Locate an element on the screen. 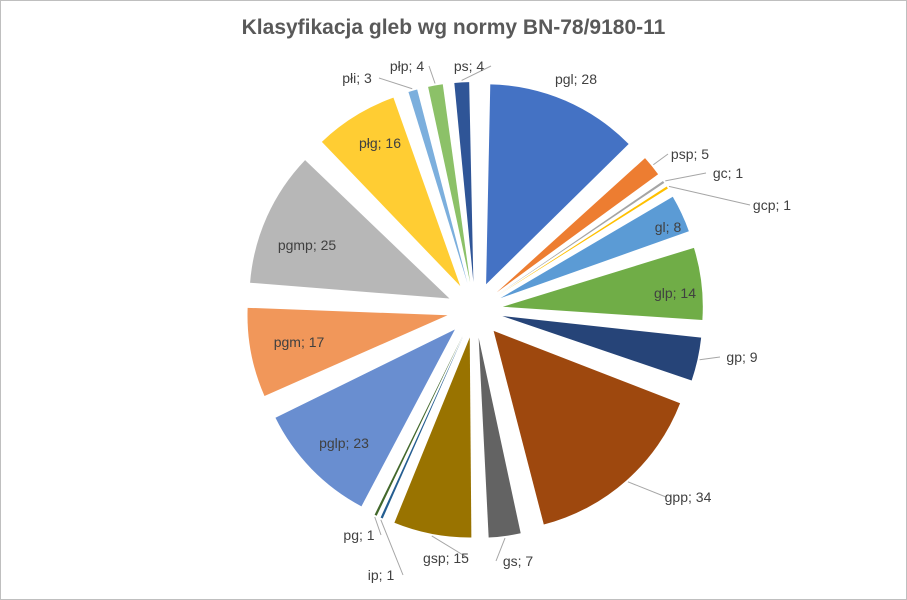 The width and height of the screenshot is (907, 600). pie-slice-glp is located at coordinates (602, 284).